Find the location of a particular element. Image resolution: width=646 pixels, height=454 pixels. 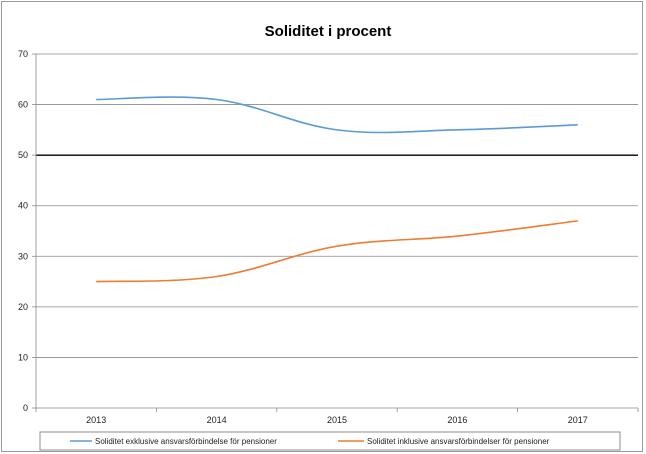

x-axis-tick-labels: 2013 2014 2015 2016 2017 is located at coordinates (337, 420).